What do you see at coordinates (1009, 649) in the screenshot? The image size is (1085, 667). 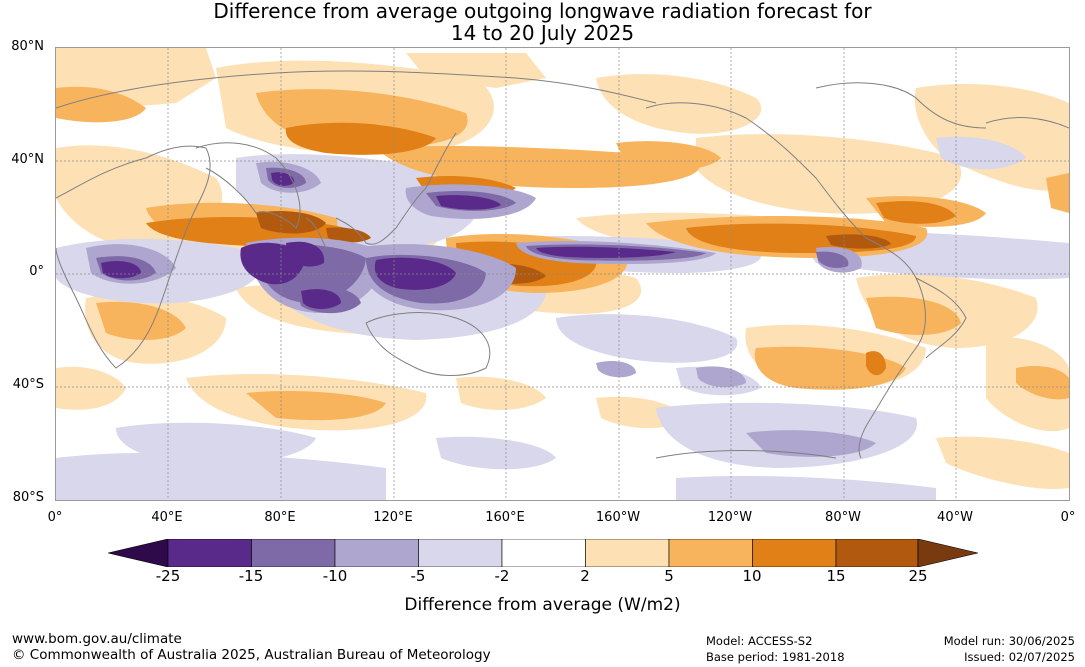 I see `footer-run-info: Model run: 30/06/2025 Issued: 02/07/2025` at bounding box center [1009, 649].